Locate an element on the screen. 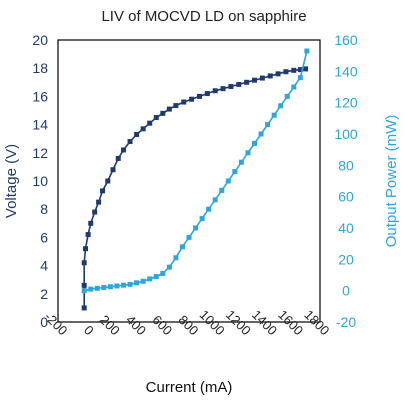 Image resolution: width=408 pixels, height=410 pixels. y-left-tick-label: 6 is located at coordinates (44, 237).